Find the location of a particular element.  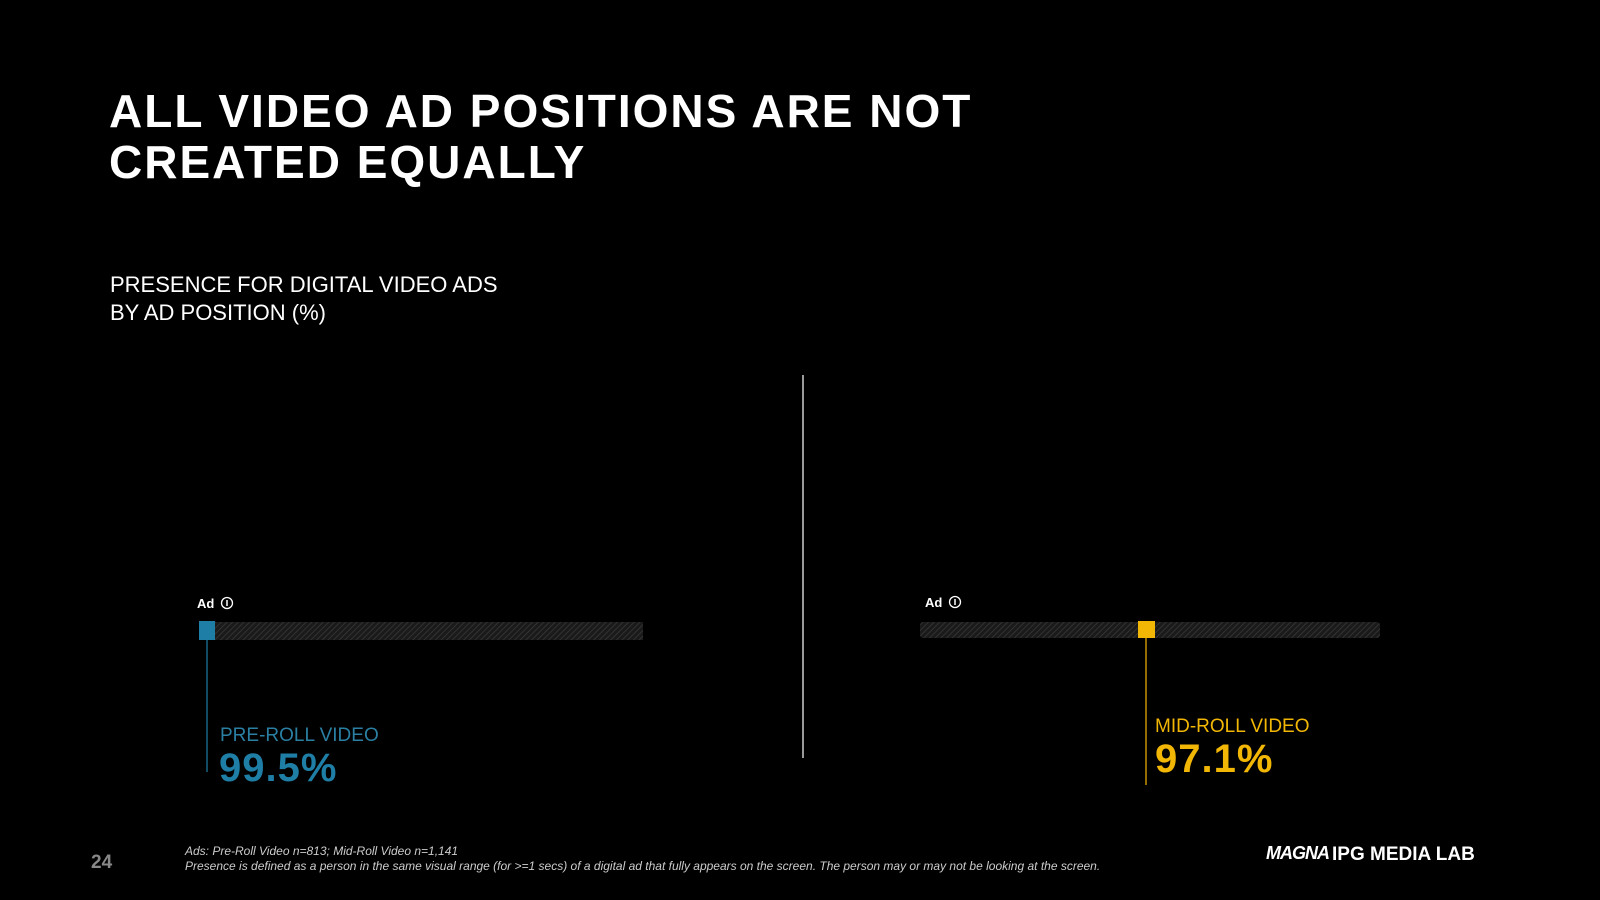

progress-track is located at coordinates (421, 631).